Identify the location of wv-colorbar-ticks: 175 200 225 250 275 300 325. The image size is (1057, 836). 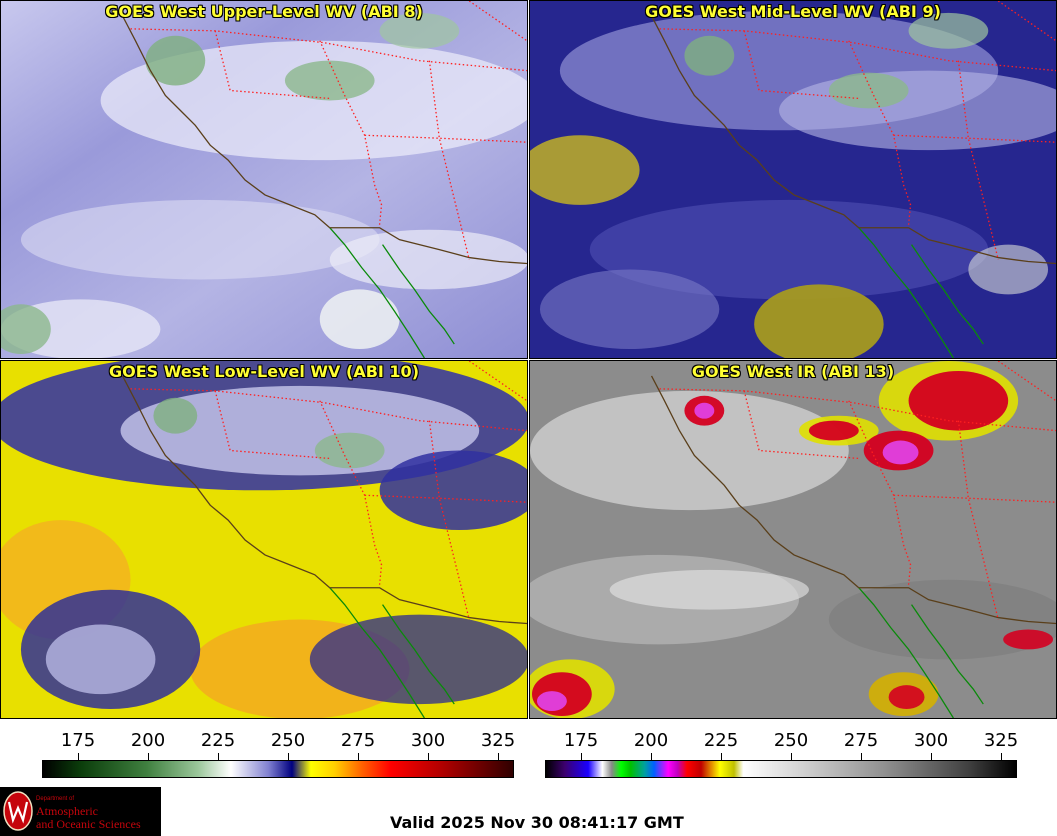
(264, 742).